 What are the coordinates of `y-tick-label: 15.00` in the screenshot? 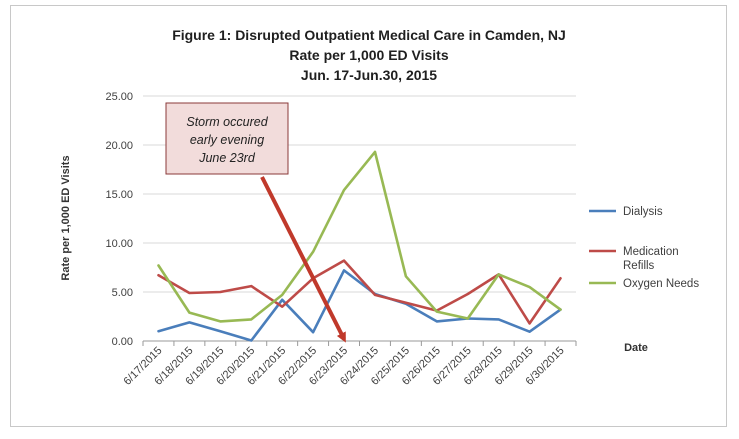 It's located at (119, 195).